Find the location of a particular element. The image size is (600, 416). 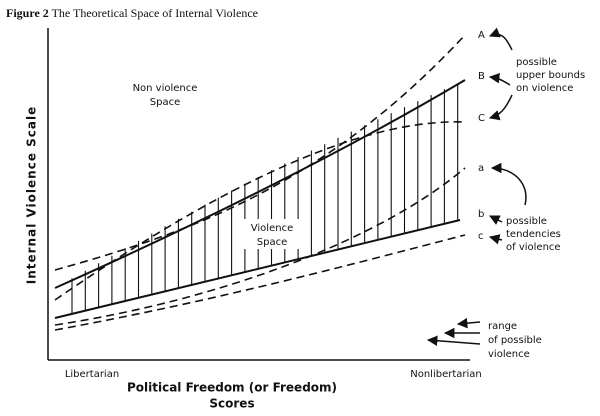

annotation-line: of possible is located at coordinates (515, 340).